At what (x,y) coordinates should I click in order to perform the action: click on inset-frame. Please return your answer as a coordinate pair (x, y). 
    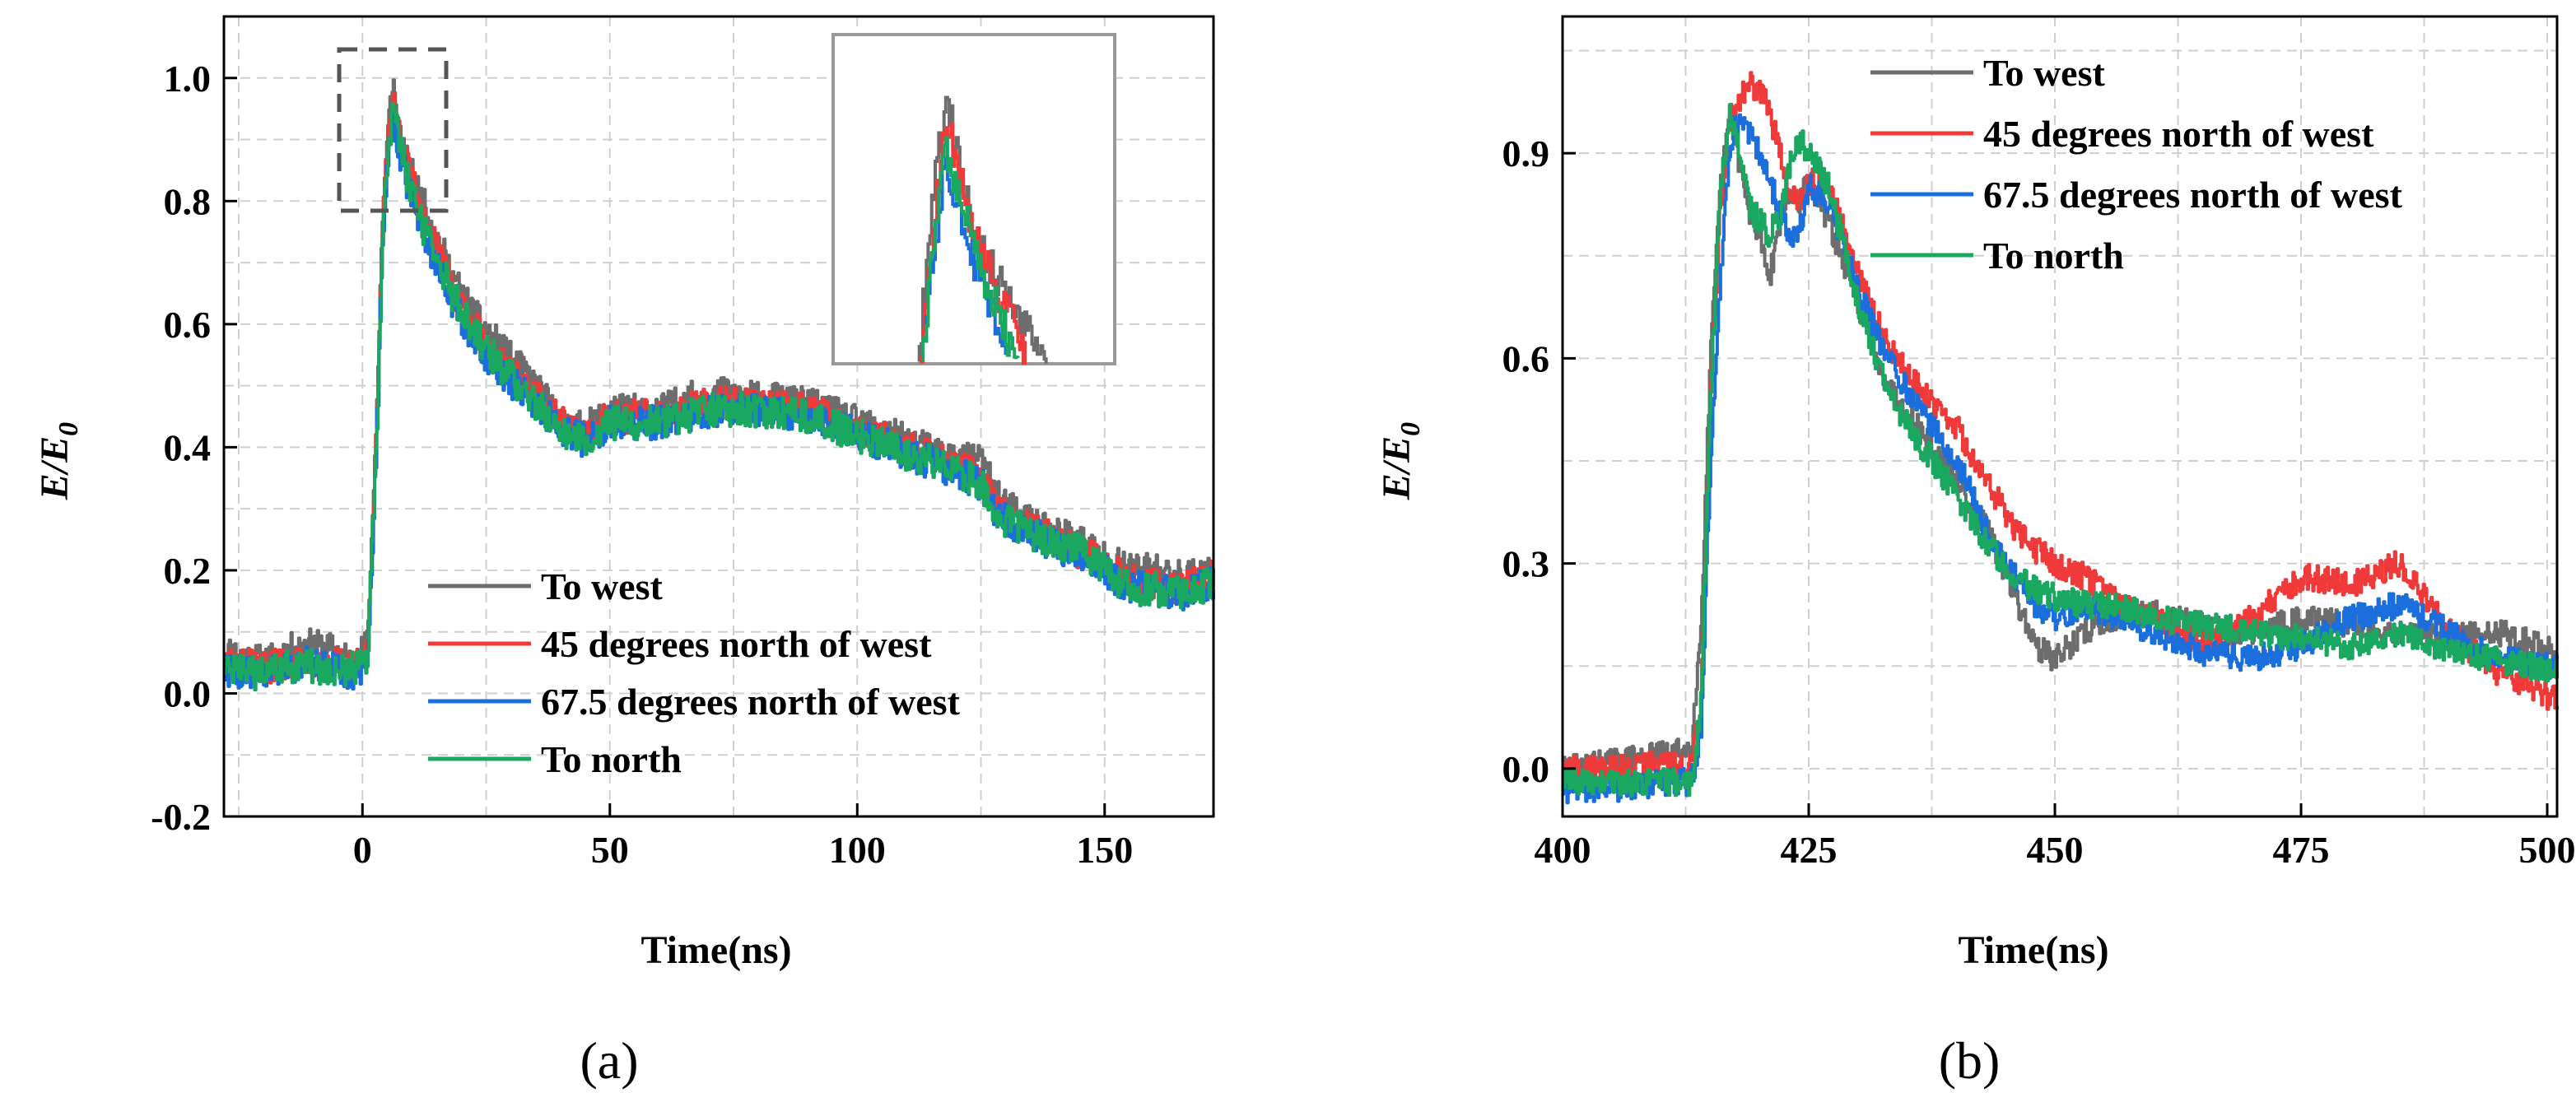
    Looking at the image, I should click on (973, 199).